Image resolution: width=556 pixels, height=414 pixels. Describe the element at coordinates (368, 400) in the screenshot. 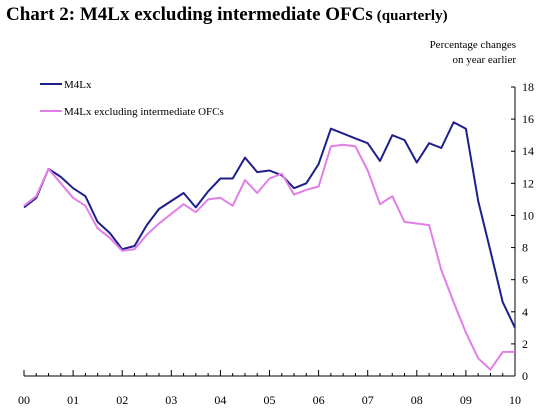

I see `x-tick-label: 07` at that location.